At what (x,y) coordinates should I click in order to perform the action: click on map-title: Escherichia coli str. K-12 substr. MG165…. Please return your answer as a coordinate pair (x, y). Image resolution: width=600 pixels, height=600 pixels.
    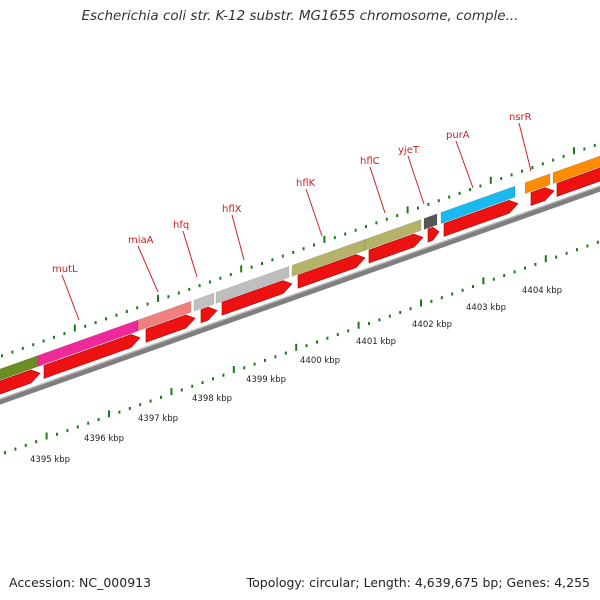
    Looking at the image, I should click on (300, 16).